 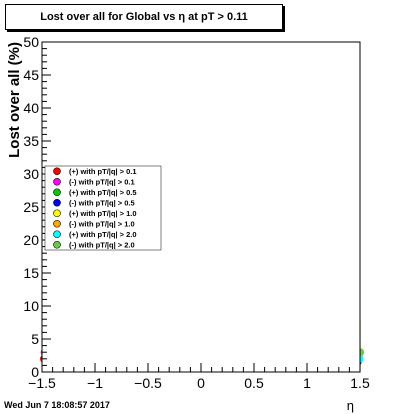 I want to click on legend-entry: (+) with pT/|q| > 1.0, so click(x=103, y=213).